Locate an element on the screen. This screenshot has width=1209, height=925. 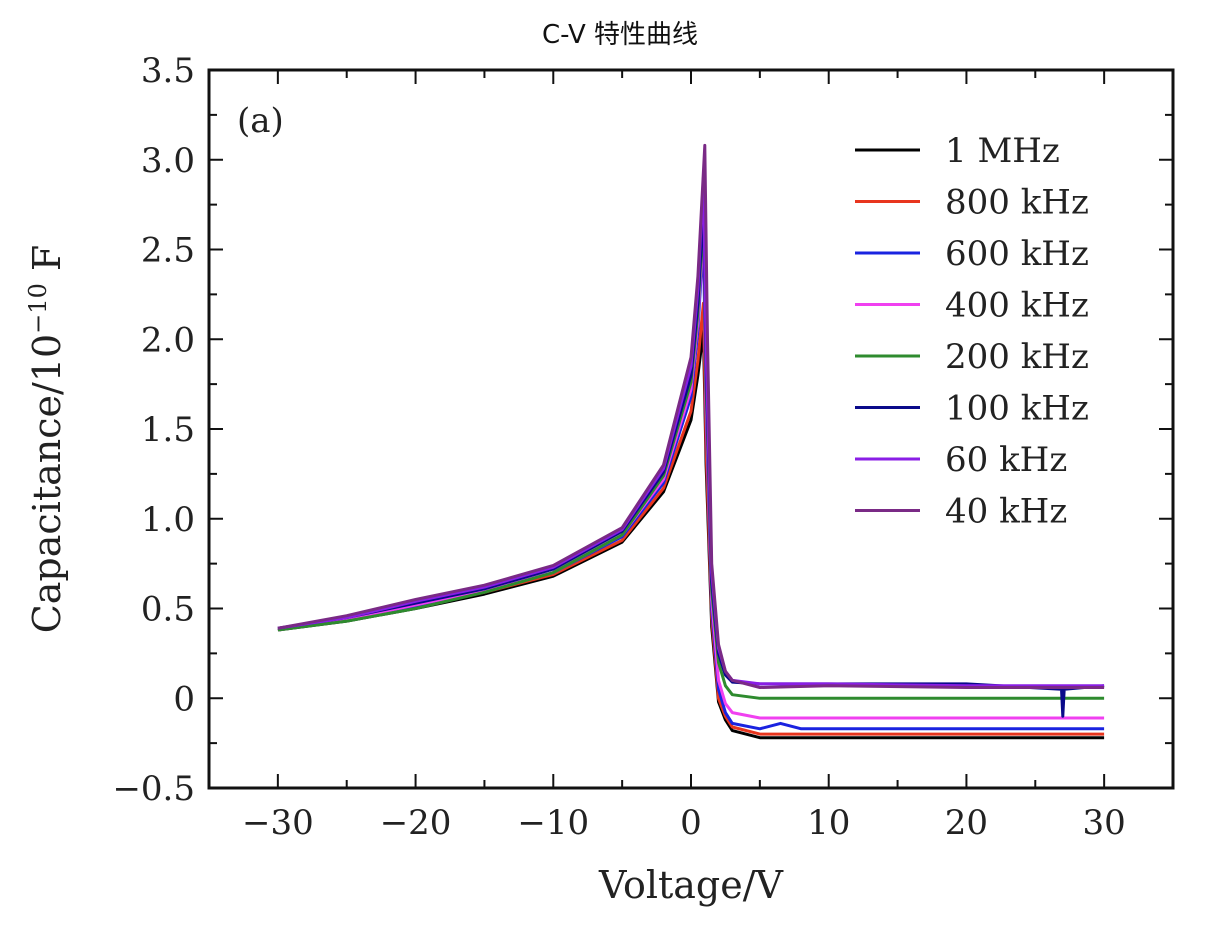
x-tick-label: −20 is located at coordinates (416, 823).